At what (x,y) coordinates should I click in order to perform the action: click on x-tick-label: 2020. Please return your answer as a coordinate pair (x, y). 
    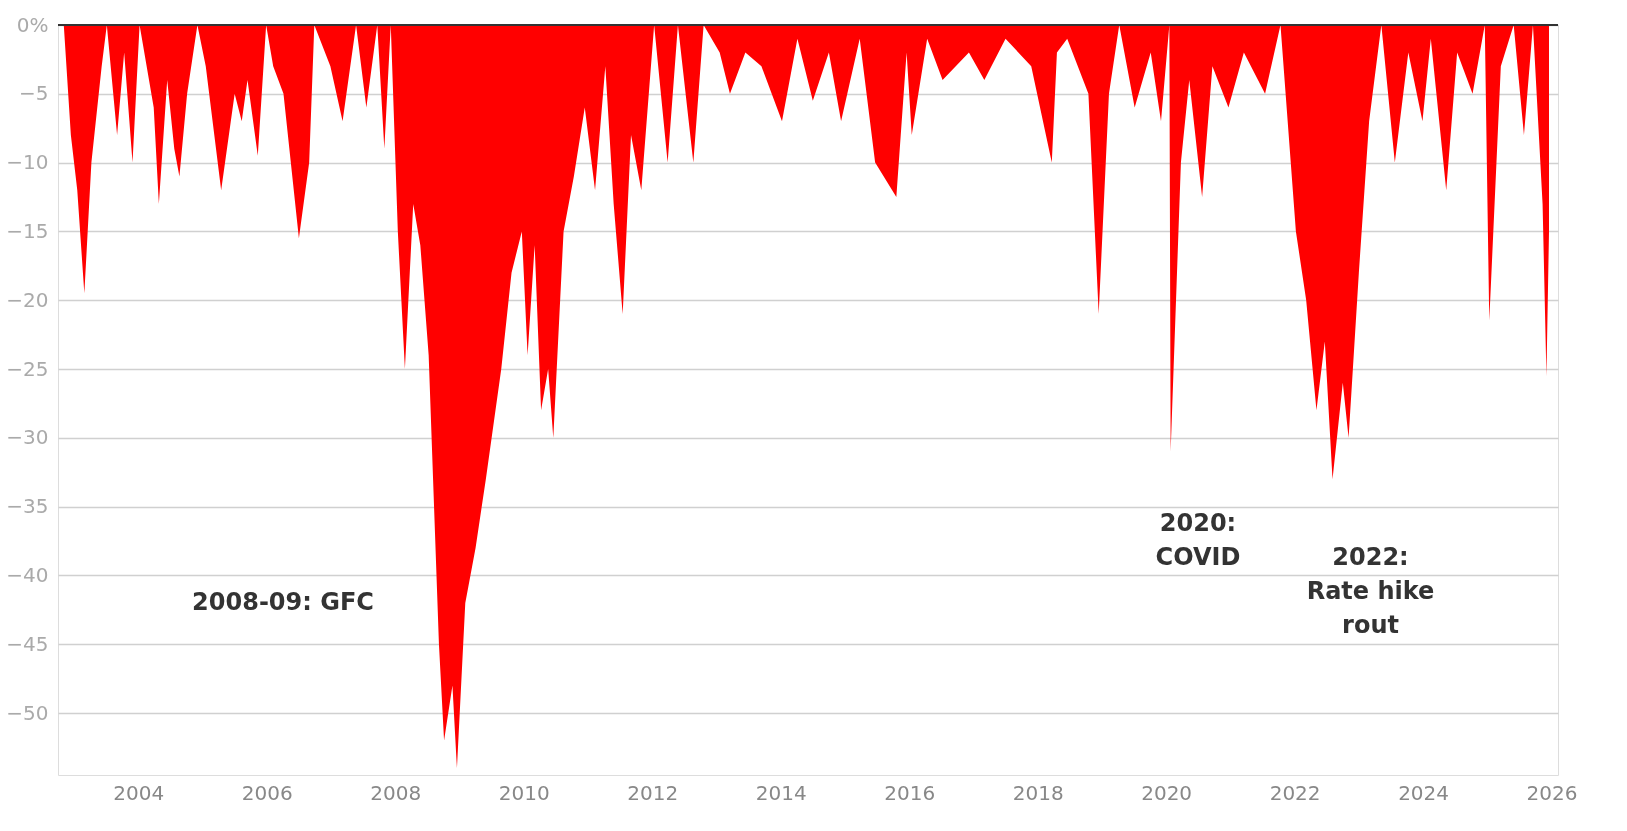
    Looking at the image, I should click on (1167, 792).